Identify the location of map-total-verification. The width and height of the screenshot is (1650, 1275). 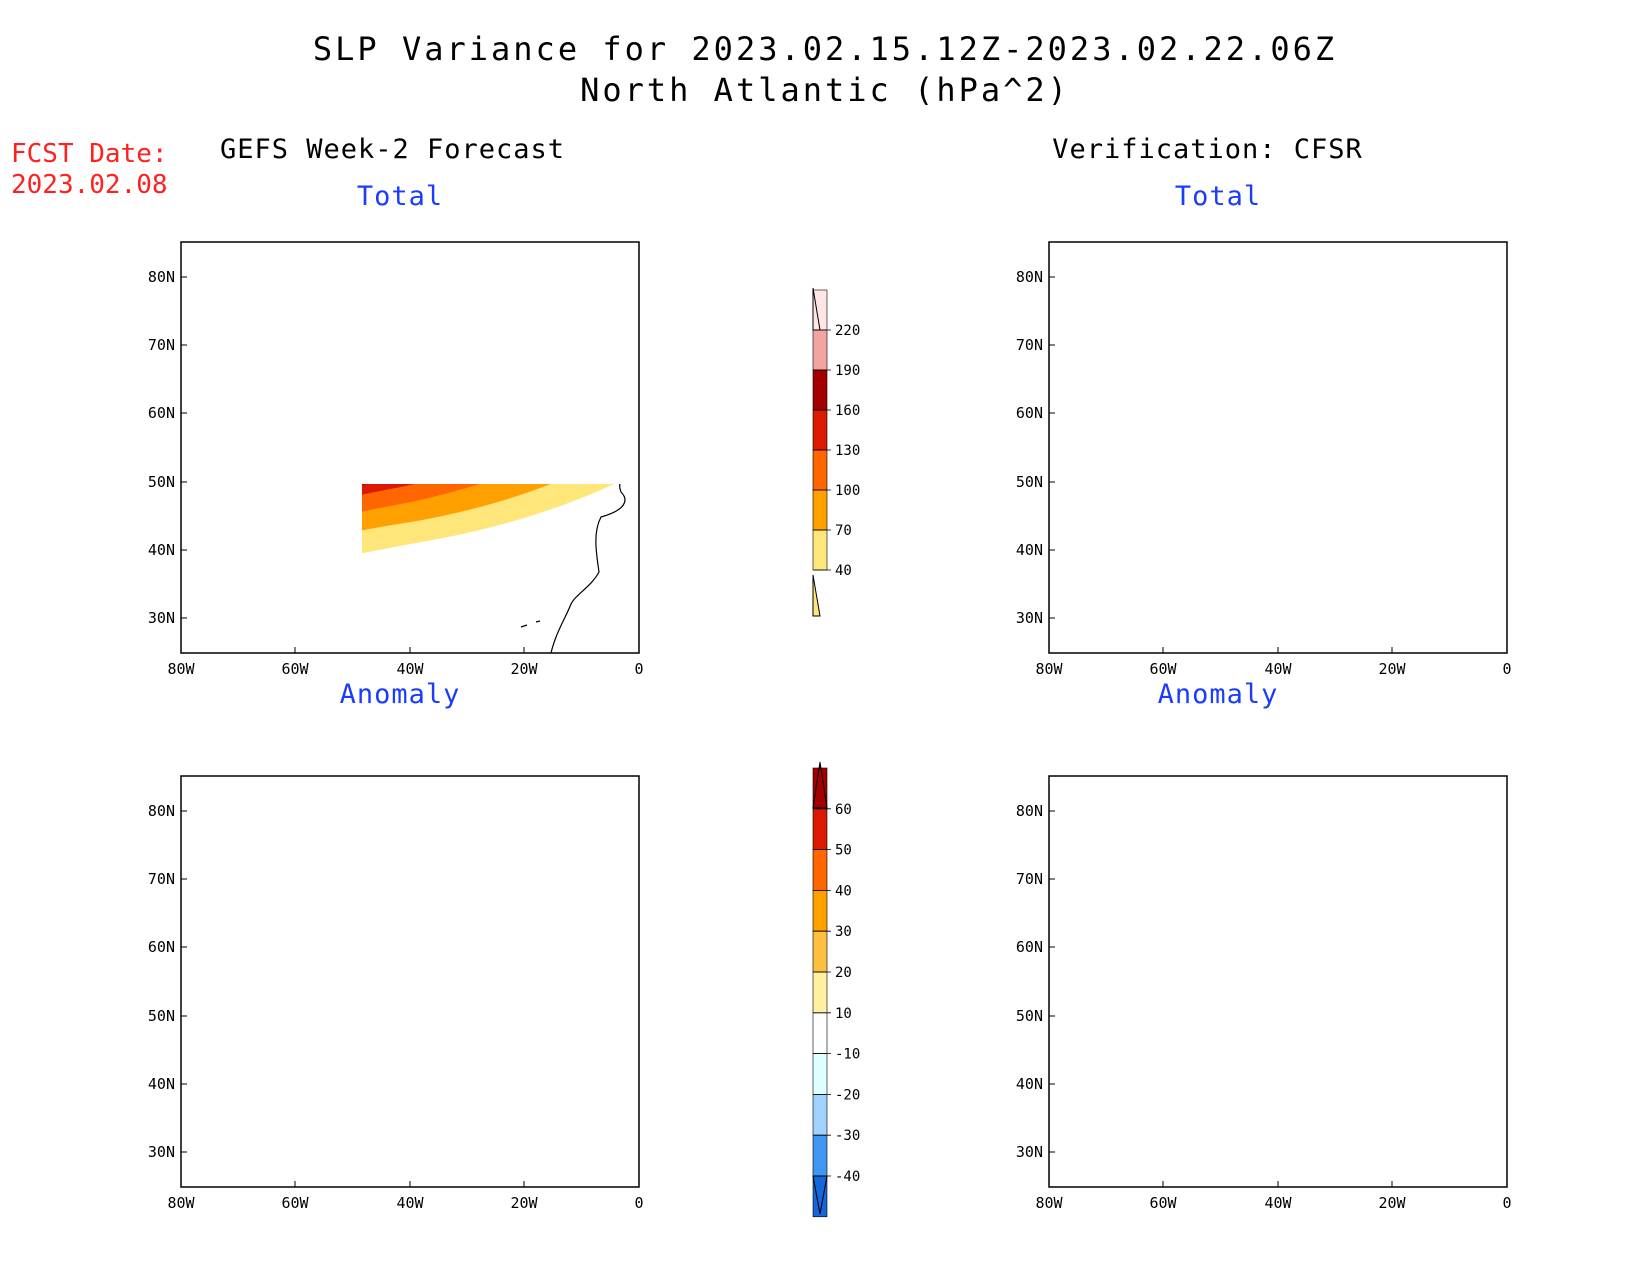
(1278, 447).